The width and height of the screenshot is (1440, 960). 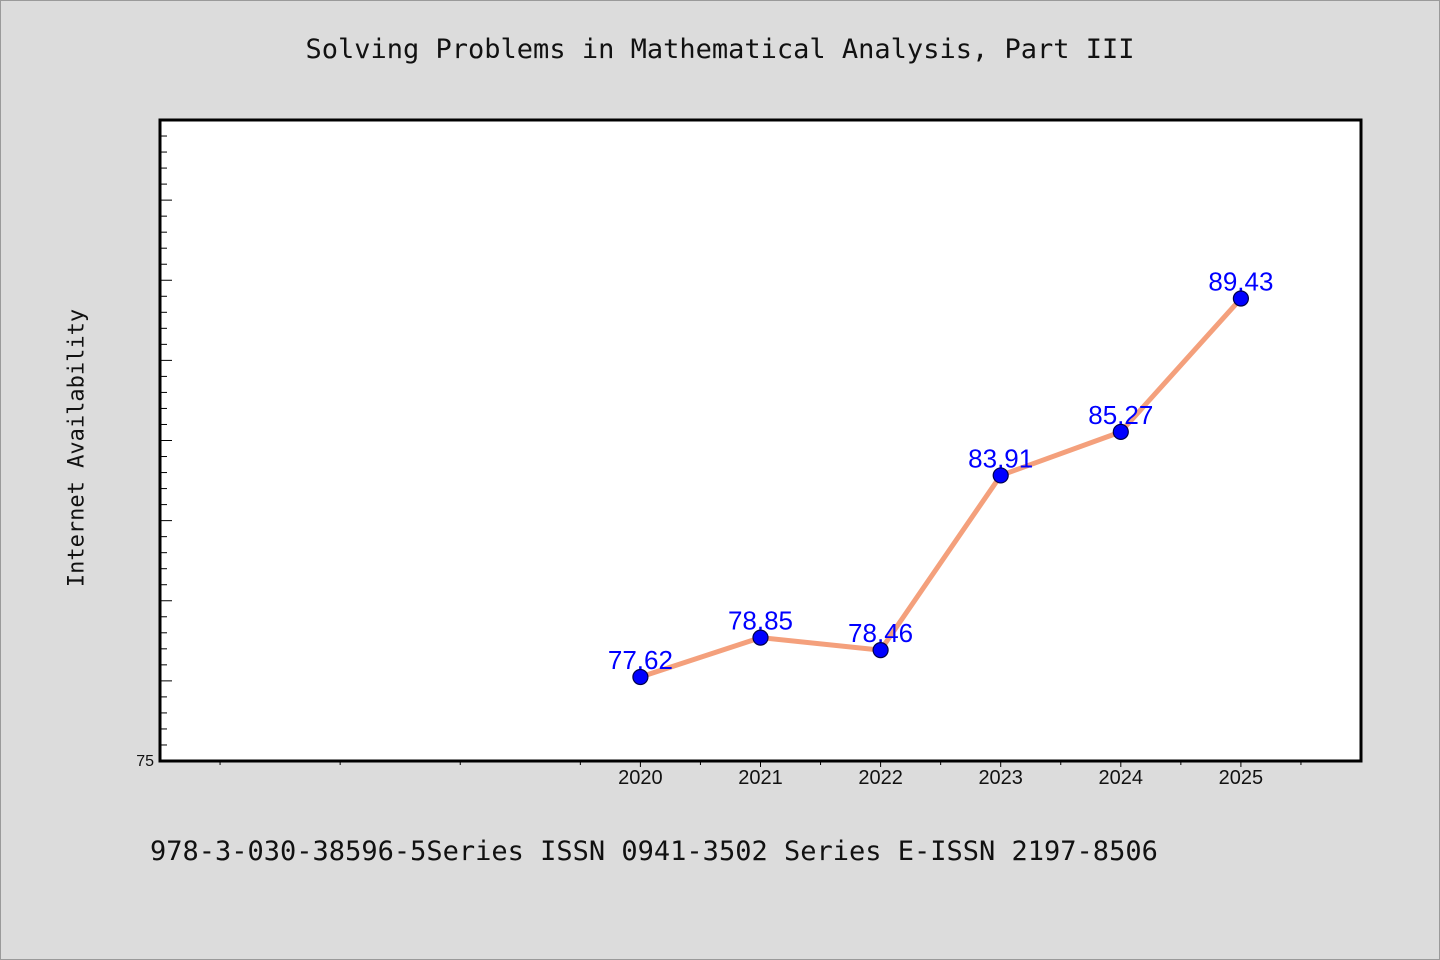 I want to click on data-label: 85.27, so click(x=1120, y=415).